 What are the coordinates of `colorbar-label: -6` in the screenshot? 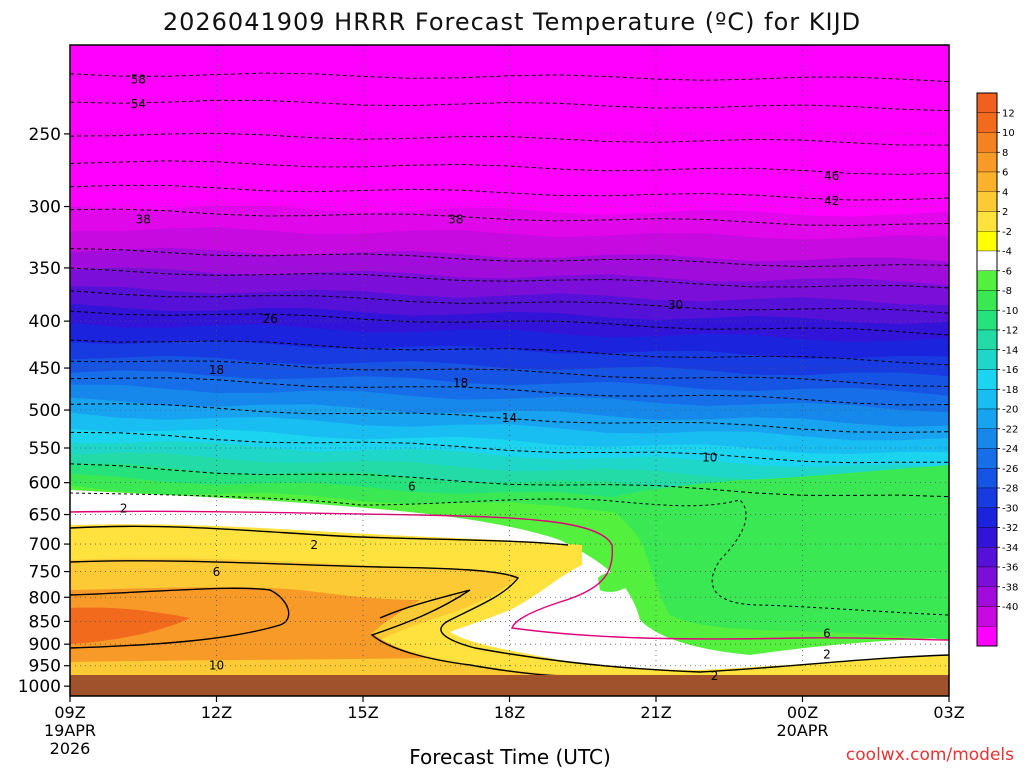 It's located at (1007, 271).